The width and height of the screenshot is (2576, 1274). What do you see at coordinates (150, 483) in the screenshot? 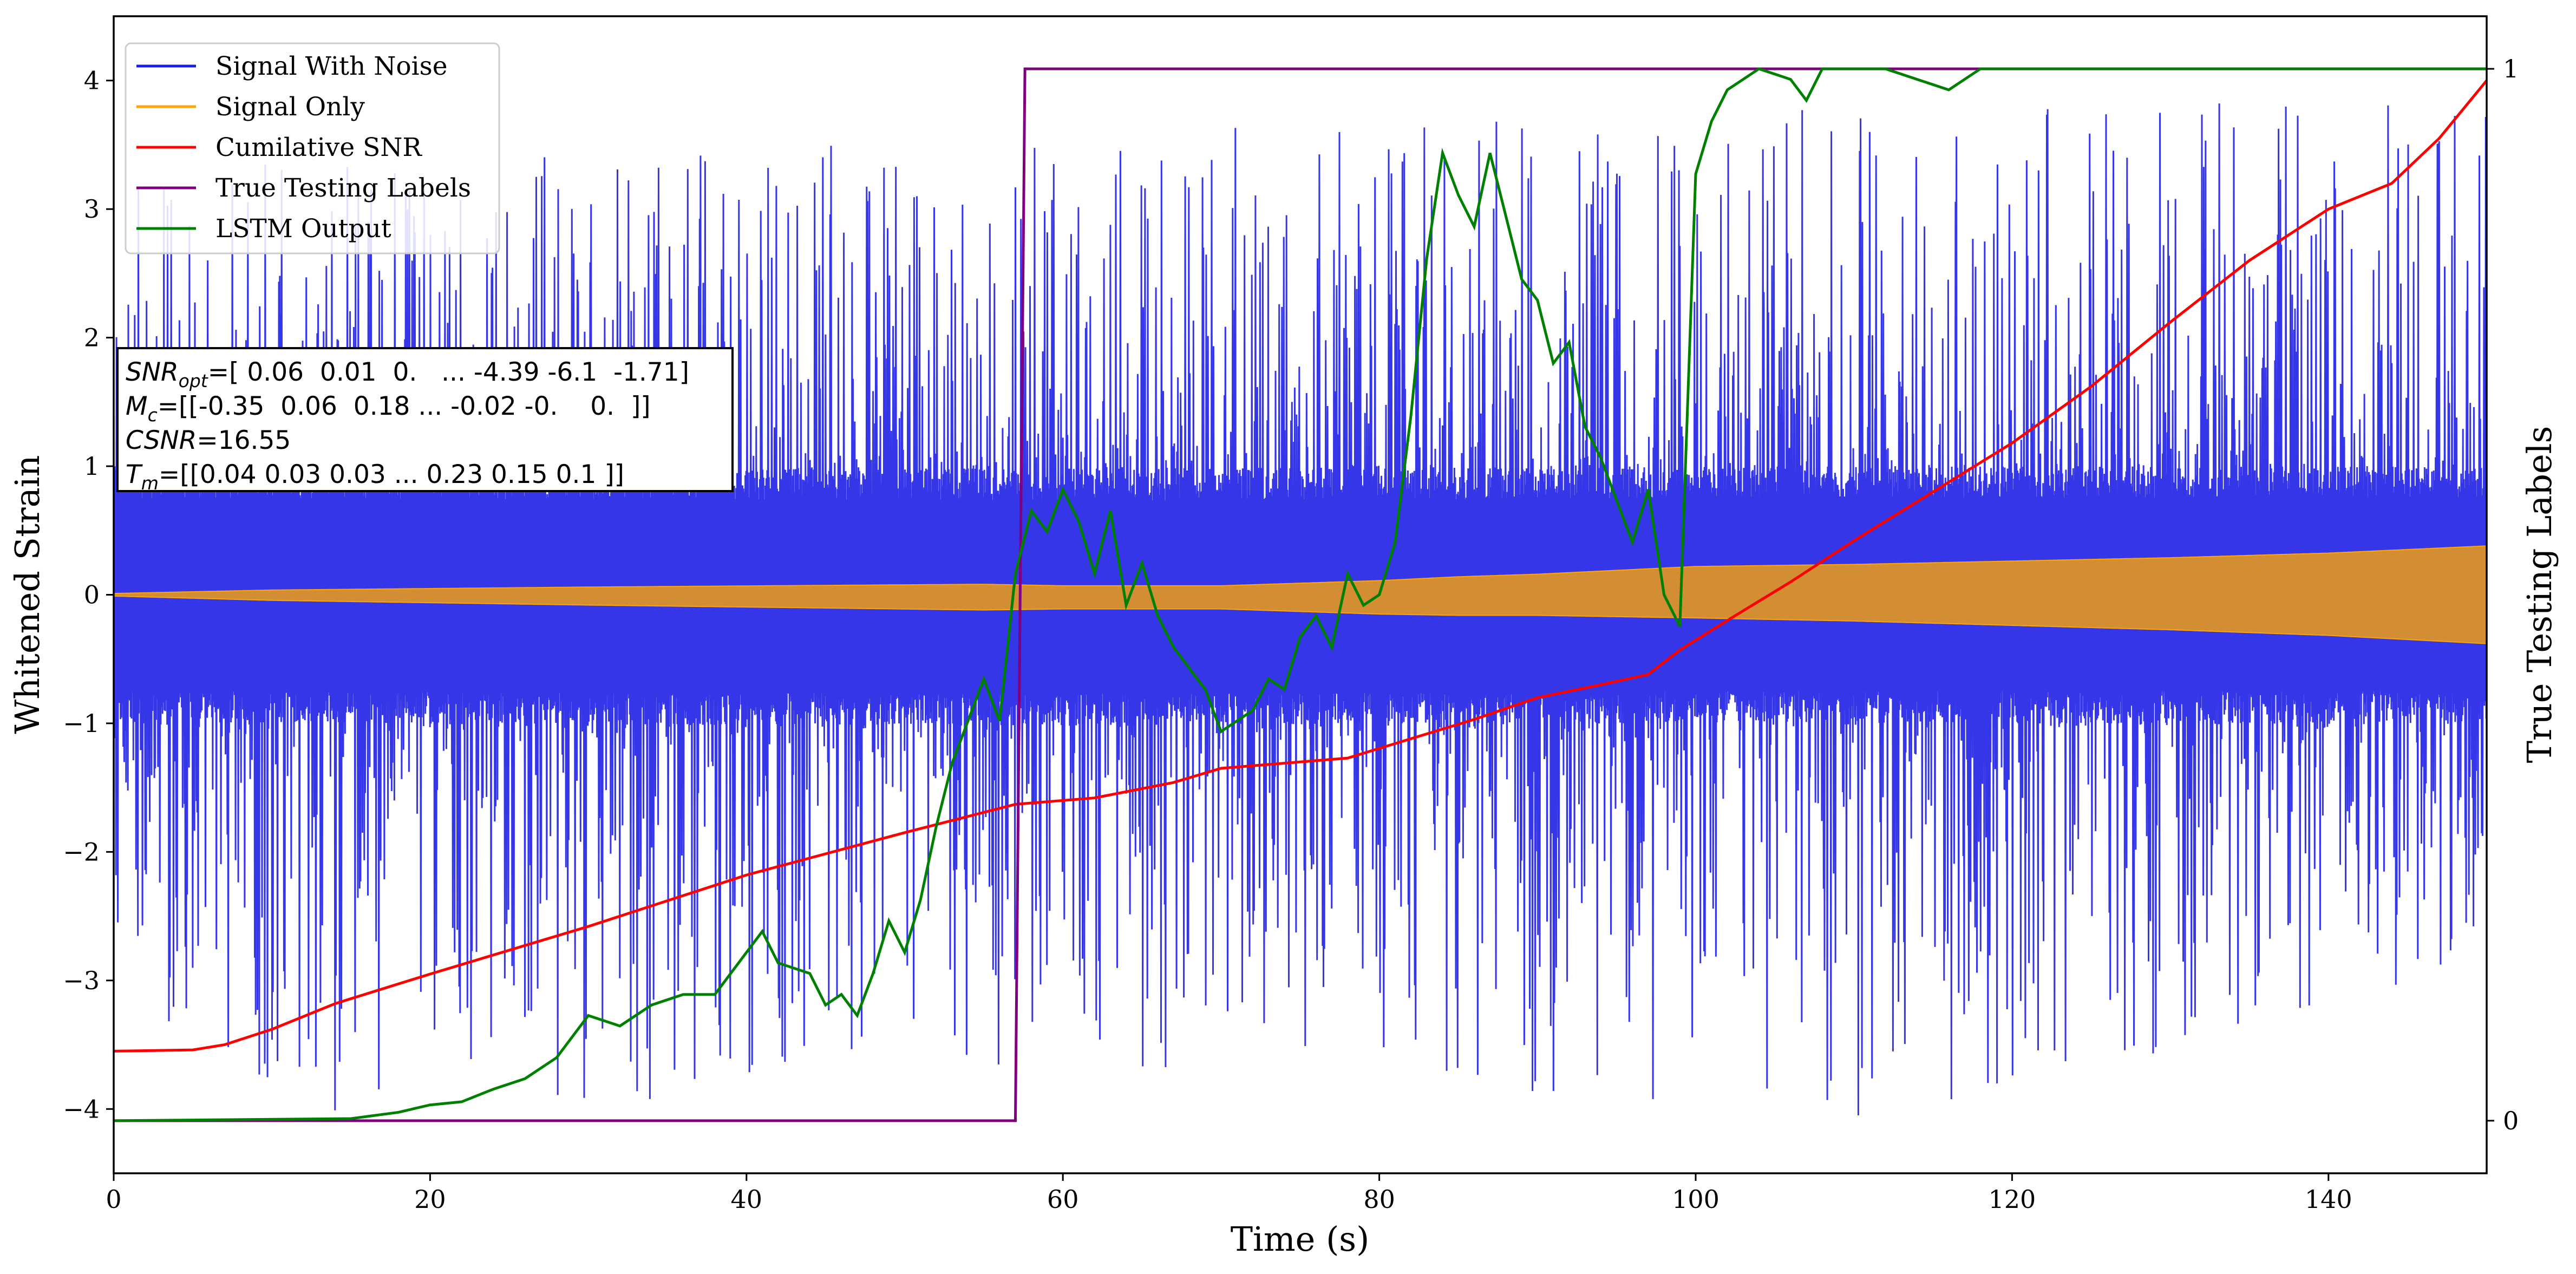
I see `annotation-line-tm-sub: m` at bounding box center [150, 483].